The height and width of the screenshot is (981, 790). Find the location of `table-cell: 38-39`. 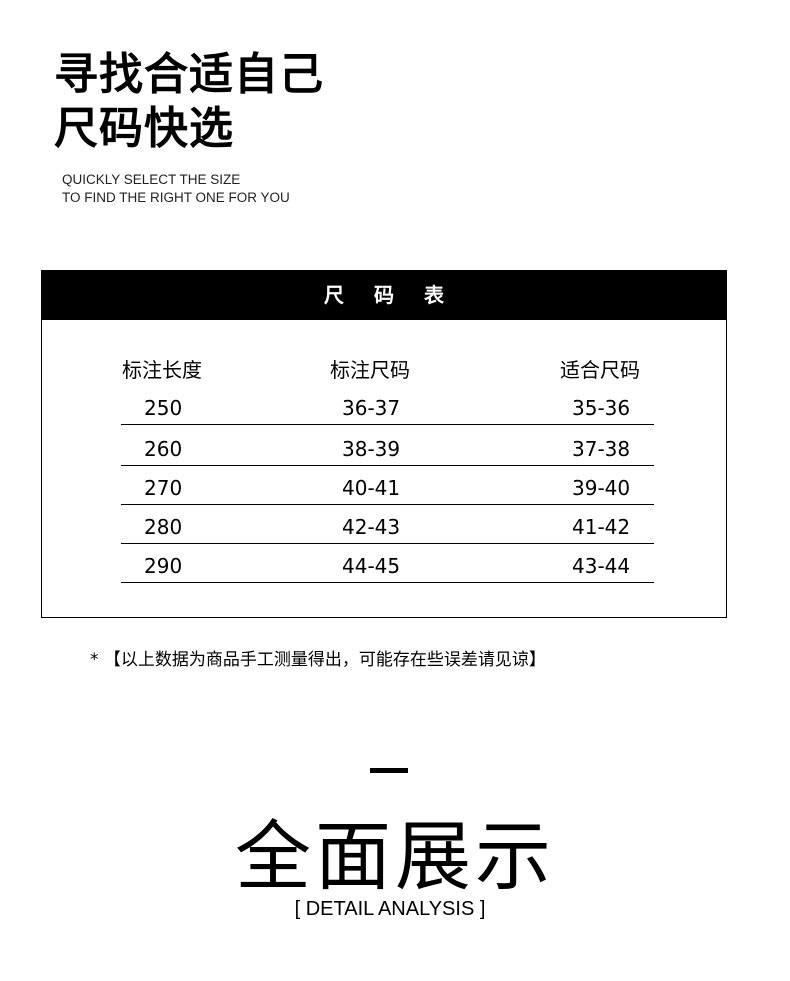

table-cell: 38-39 is located at coordinates (371, 449).